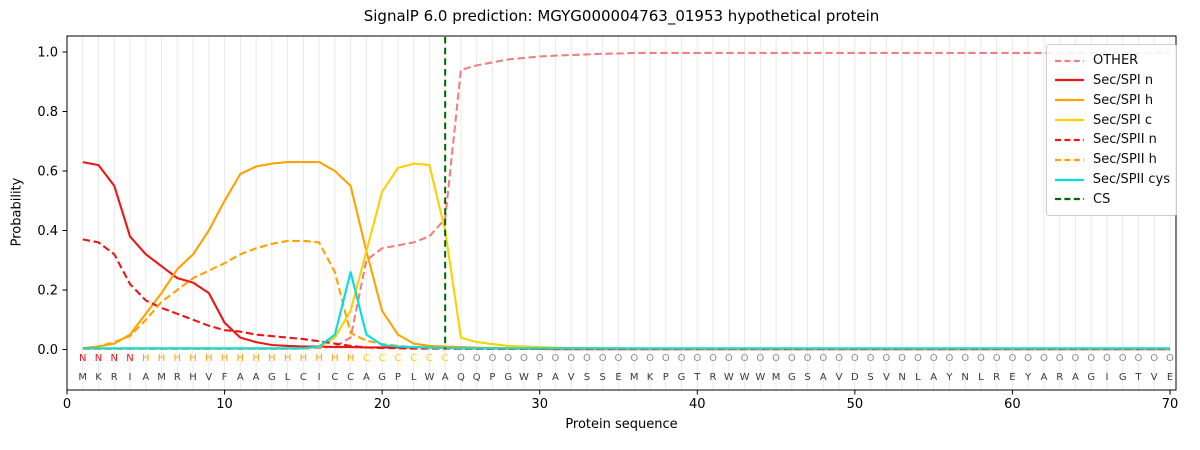  What do you see at coordinates (47, 231) in the screenshot?
I see `y-tick-label: 0.4` at bounding box center [47, 231].